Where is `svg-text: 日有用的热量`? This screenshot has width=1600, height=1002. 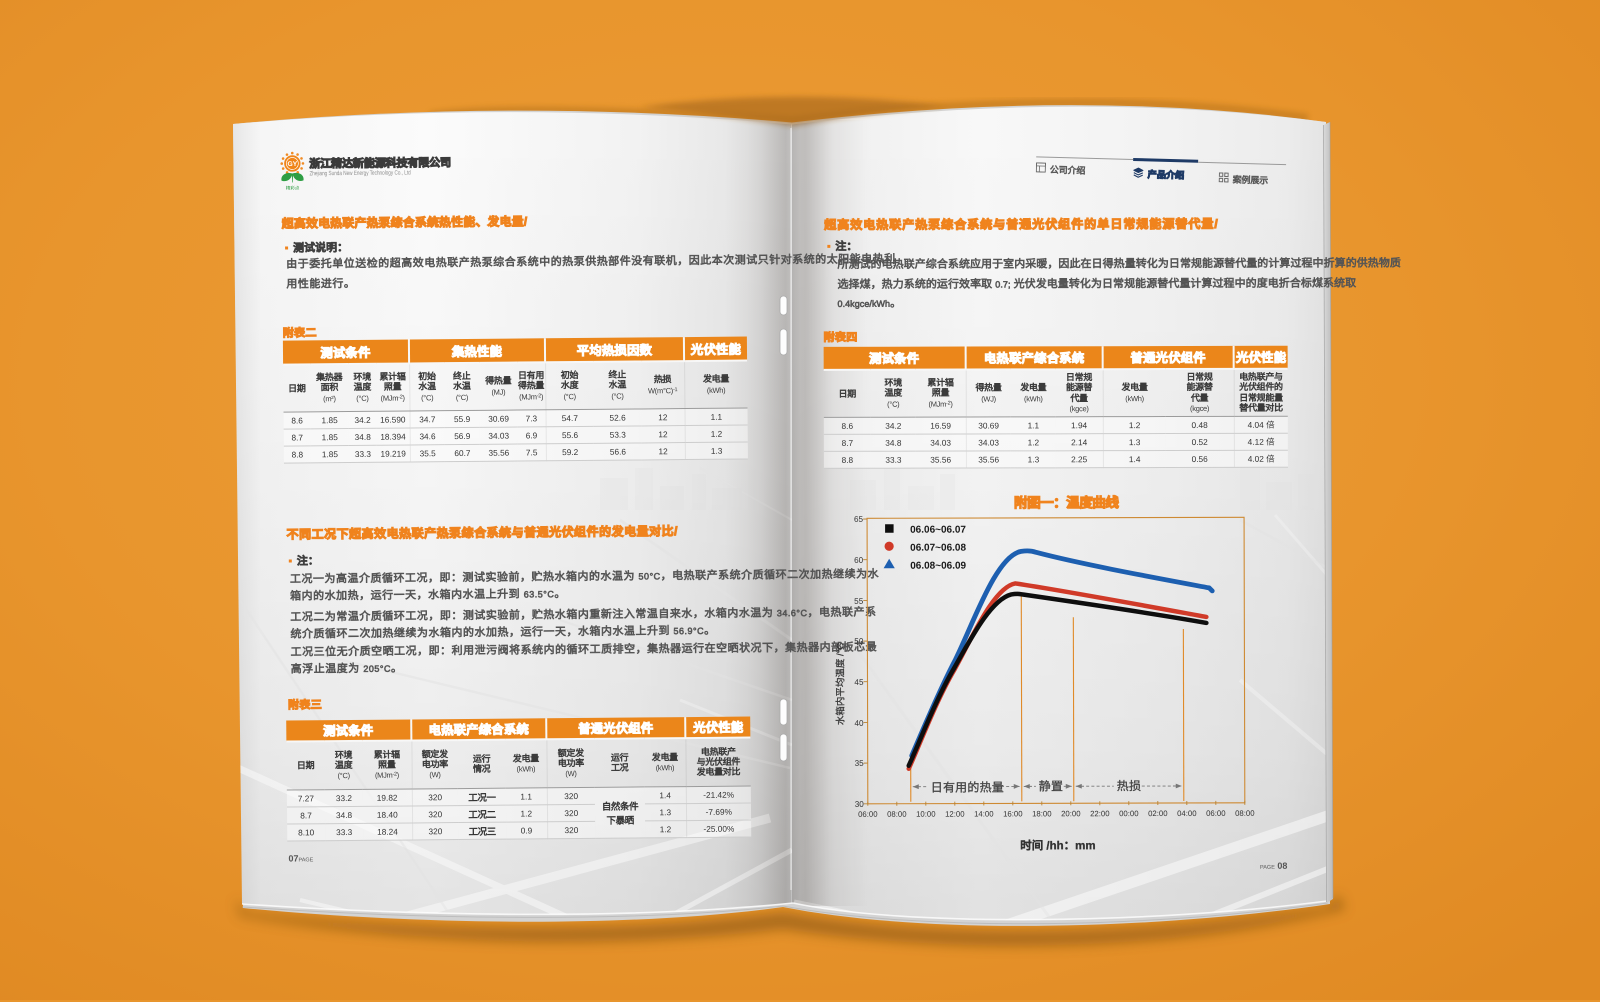
svg-text: 日有用的热量 is located at coordinates (967, 786).